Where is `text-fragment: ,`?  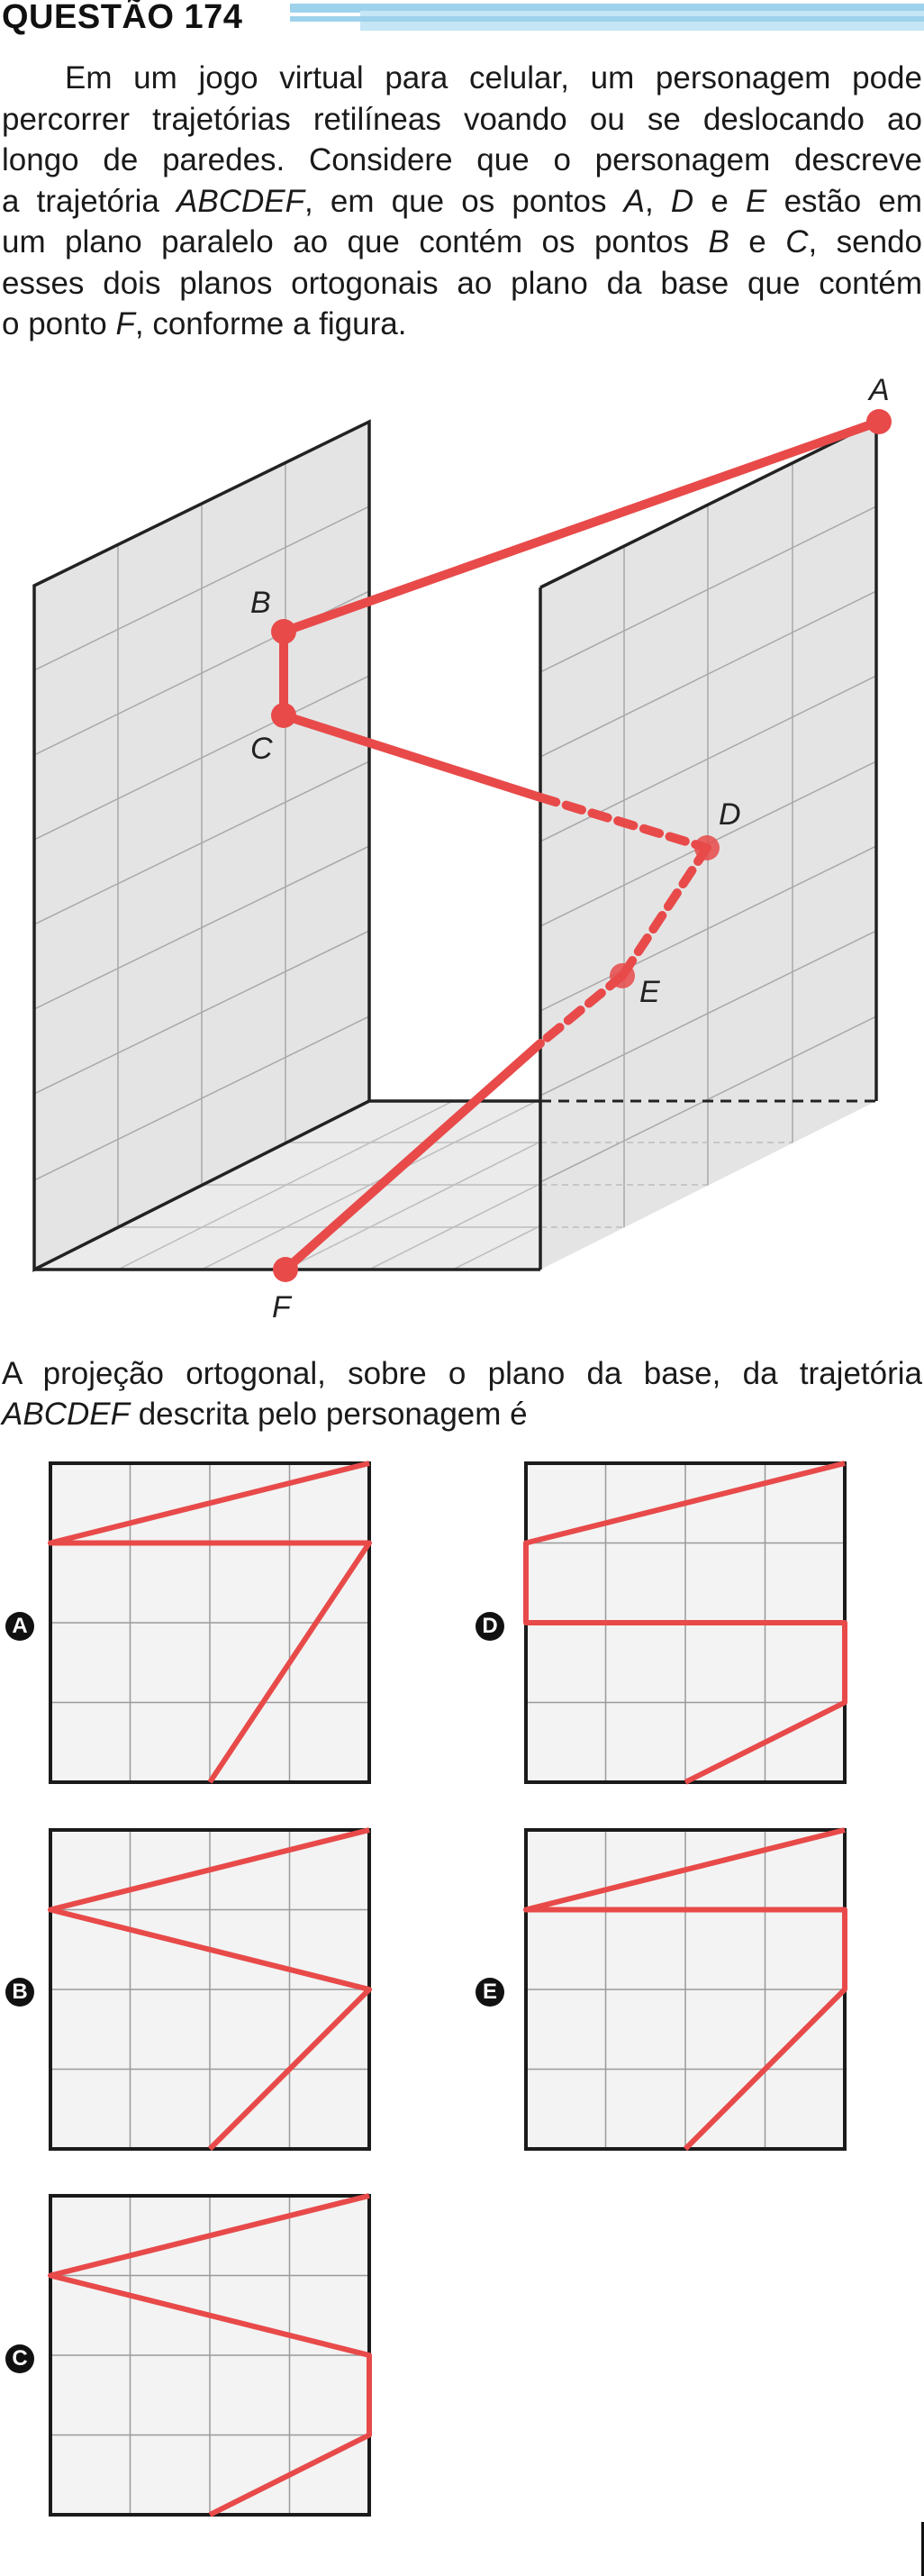 text-fragment: , is located at coordinates (658, 201).